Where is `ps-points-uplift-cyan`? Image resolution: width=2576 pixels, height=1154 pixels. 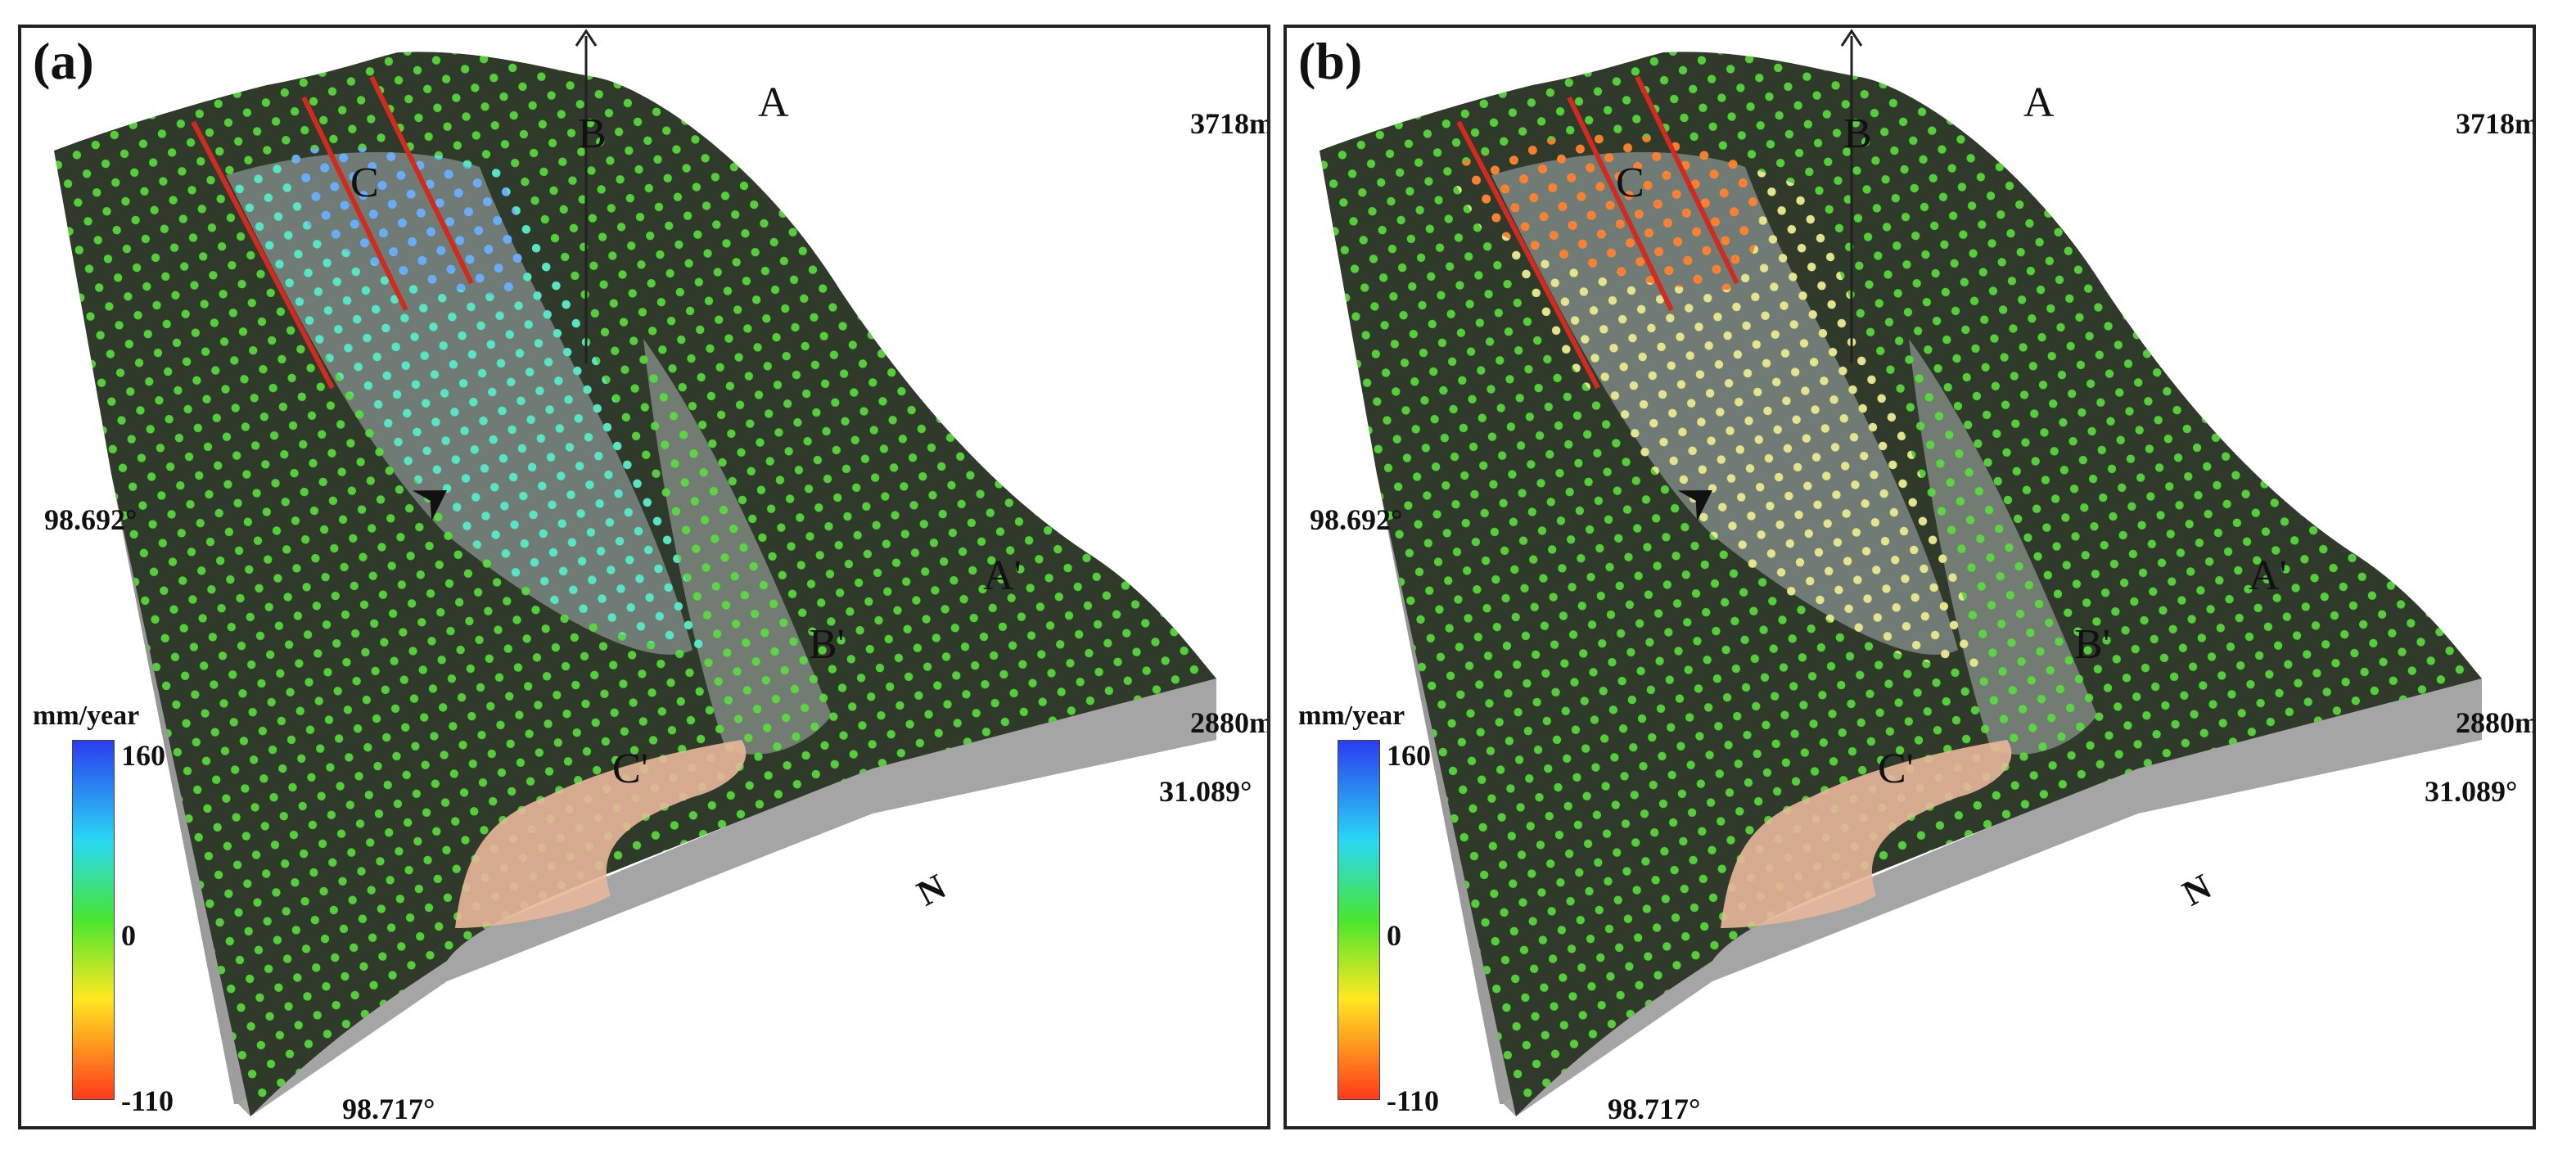
ps-points-uplift-cyan is located at coordinates (463, 400).